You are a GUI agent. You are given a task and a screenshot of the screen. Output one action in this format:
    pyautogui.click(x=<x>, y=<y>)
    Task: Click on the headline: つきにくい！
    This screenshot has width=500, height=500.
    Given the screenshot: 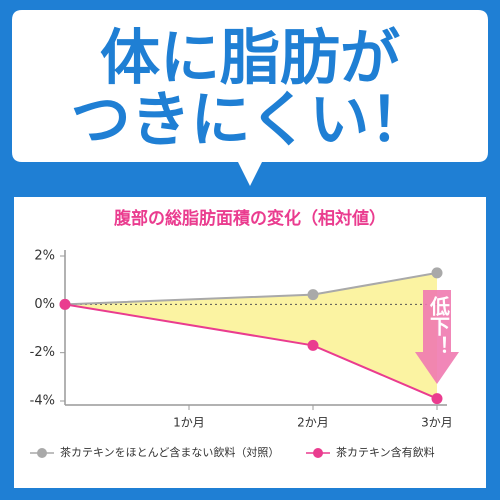 What is the action you would take?
    pyautogui.click(x=250, y=121)
    